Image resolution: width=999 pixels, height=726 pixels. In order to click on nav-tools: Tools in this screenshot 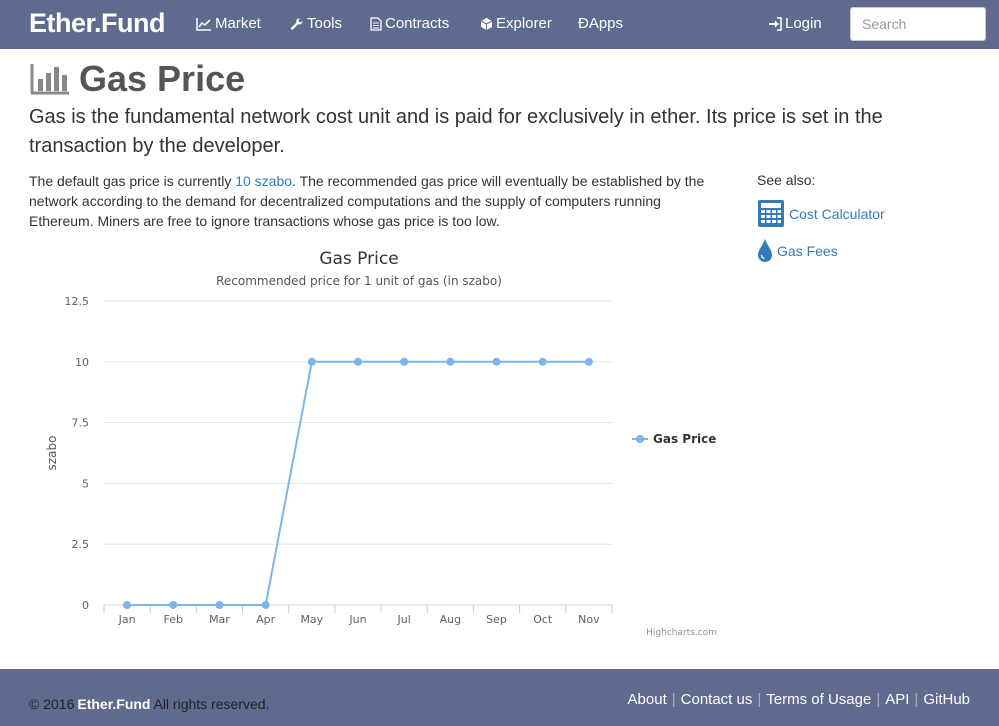, I will do `click(316, 23)`.